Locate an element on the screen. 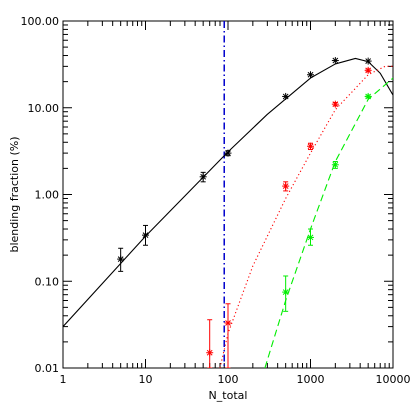 Image resolution: width=415 pixels, height=415 pixels. x-tick-label: 10000 is located at coordinates (393, 379).